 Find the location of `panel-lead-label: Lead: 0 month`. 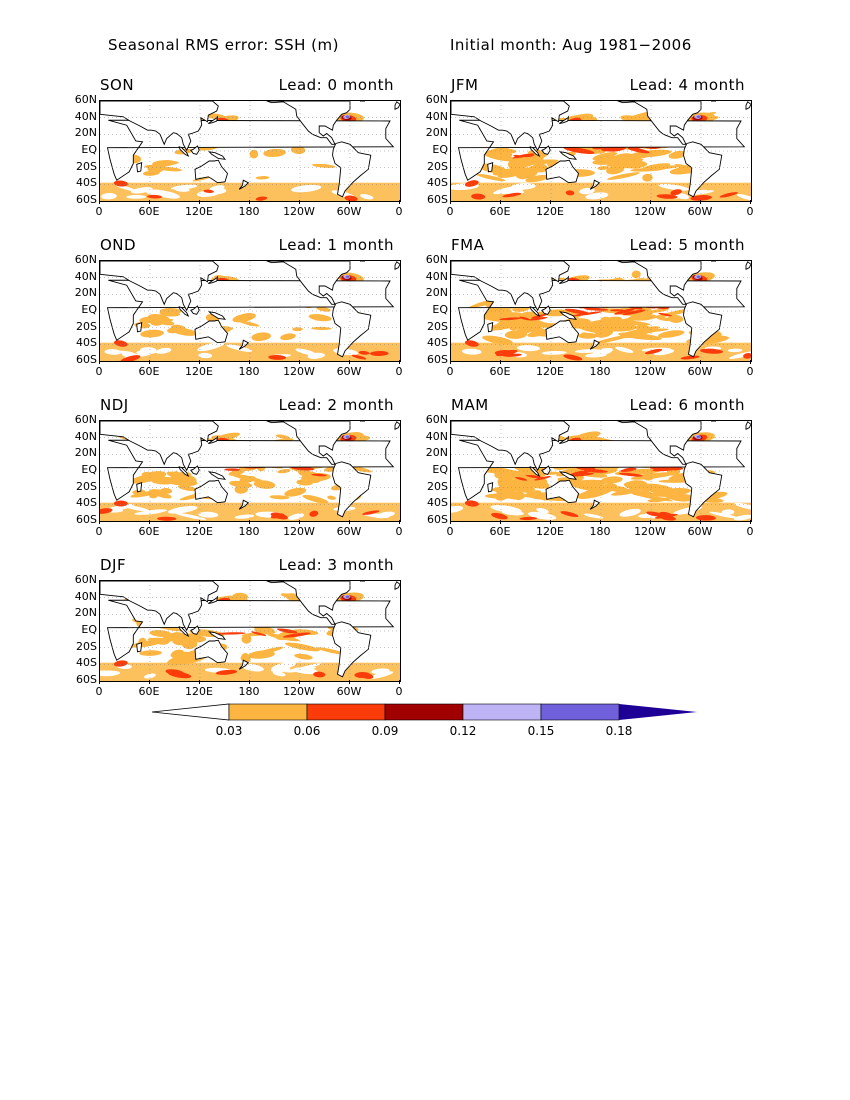

panel-lead-label: Lead: 0 month is located at coordinates (336, 85).